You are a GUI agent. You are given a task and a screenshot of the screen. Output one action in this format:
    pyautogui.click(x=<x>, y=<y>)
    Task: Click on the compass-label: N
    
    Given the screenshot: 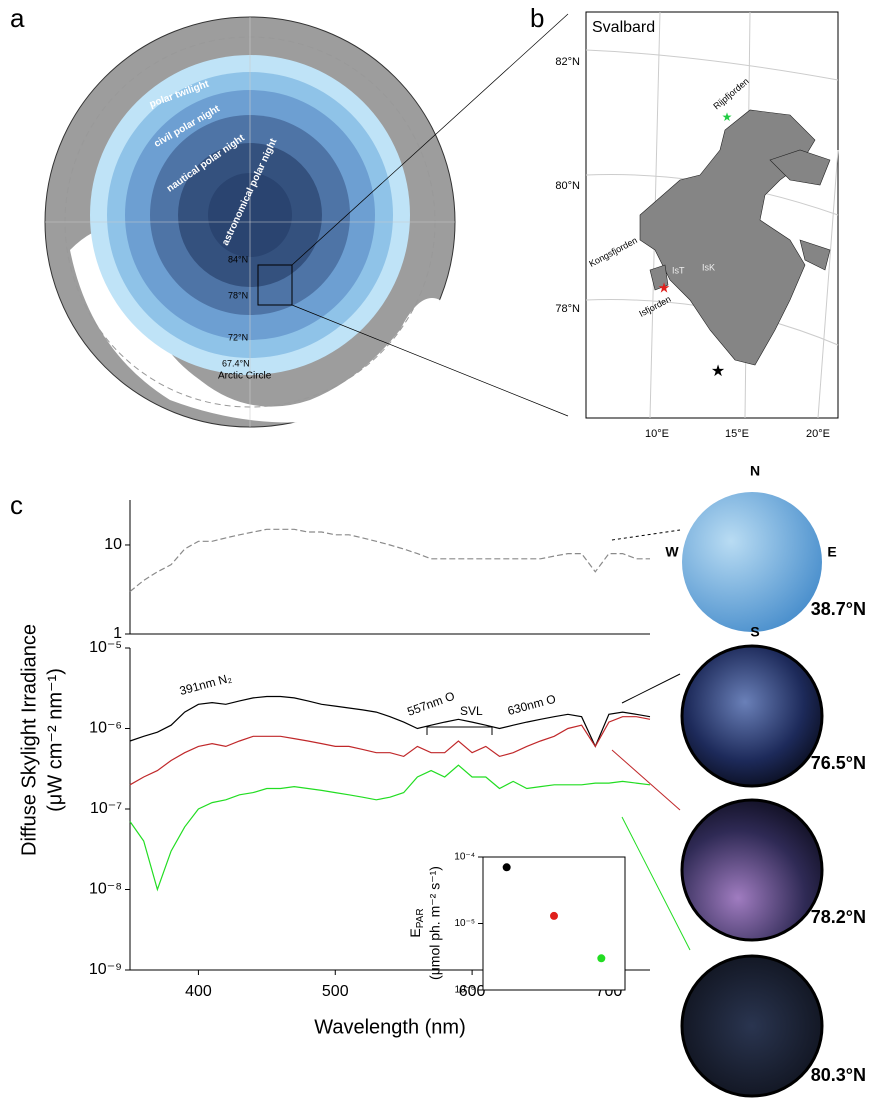 What is the action you would take?
    pyautogui.click(x=755, y=471)
    